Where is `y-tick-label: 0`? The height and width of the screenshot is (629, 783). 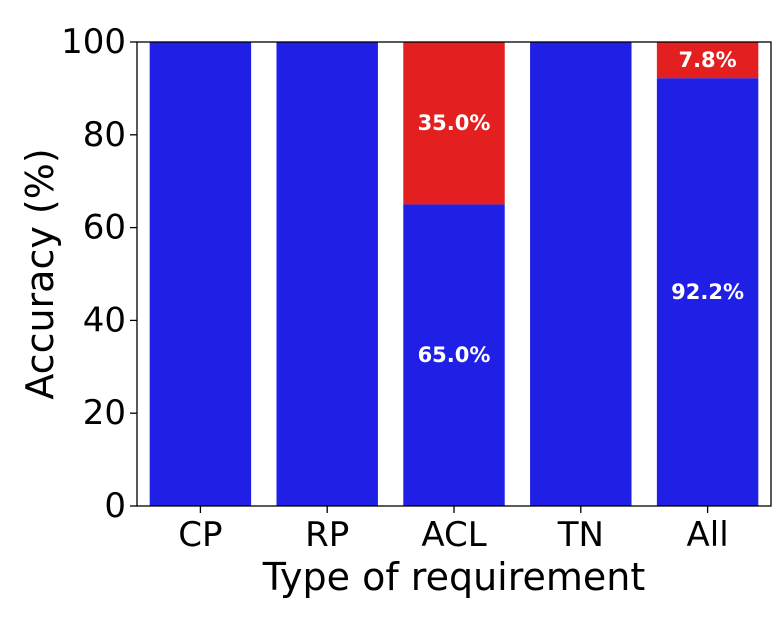
y-tick-label: 0 is located at coordinates (115, 506).